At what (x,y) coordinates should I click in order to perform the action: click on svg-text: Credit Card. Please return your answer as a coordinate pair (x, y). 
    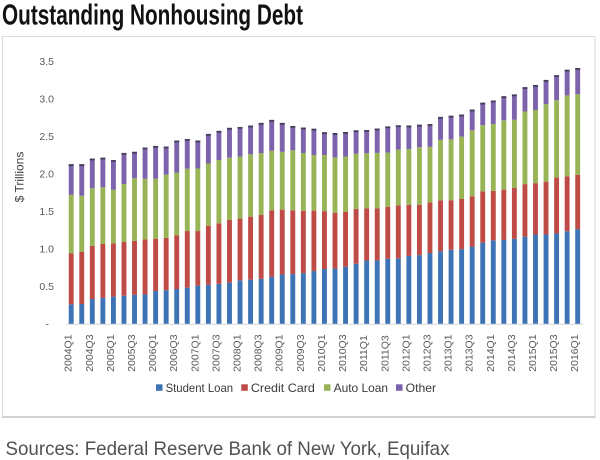
    Looking at the image, I should click on (283, 388).